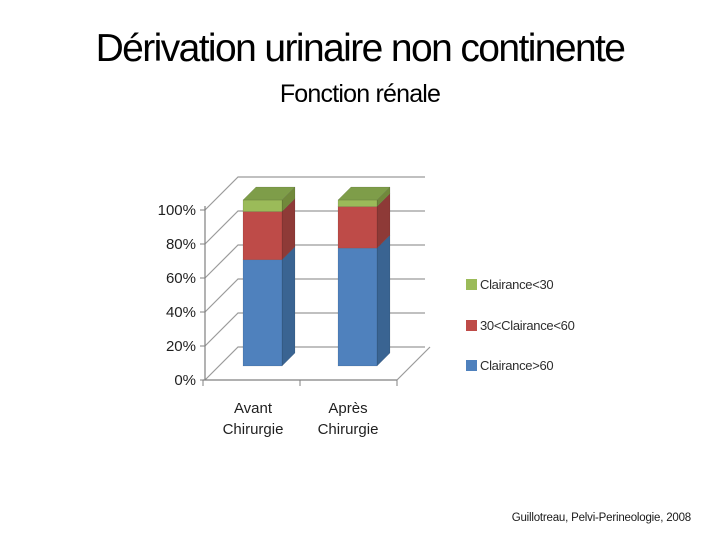 The width and height of the screenshot is (720, 540). Describe the element at coordinates (181, 244) in the screenshot. I see `y-tick-label: 80%` at that location.